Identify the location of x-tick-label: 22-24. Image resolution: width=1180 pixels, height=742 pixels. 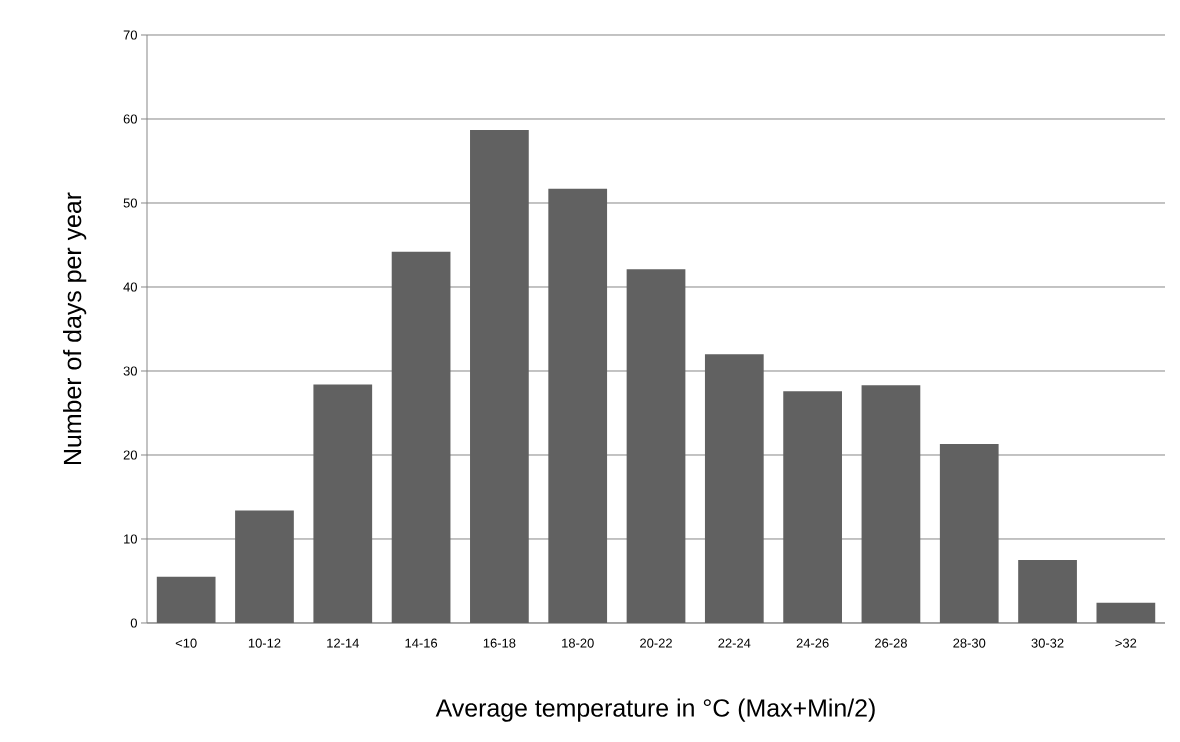
(734, 643).